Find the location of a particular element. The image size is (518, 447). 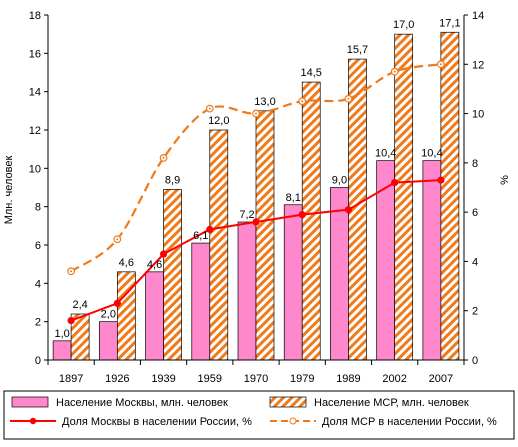

data-label-moscow-population: 4,6 is located at coordinates (154, 265).